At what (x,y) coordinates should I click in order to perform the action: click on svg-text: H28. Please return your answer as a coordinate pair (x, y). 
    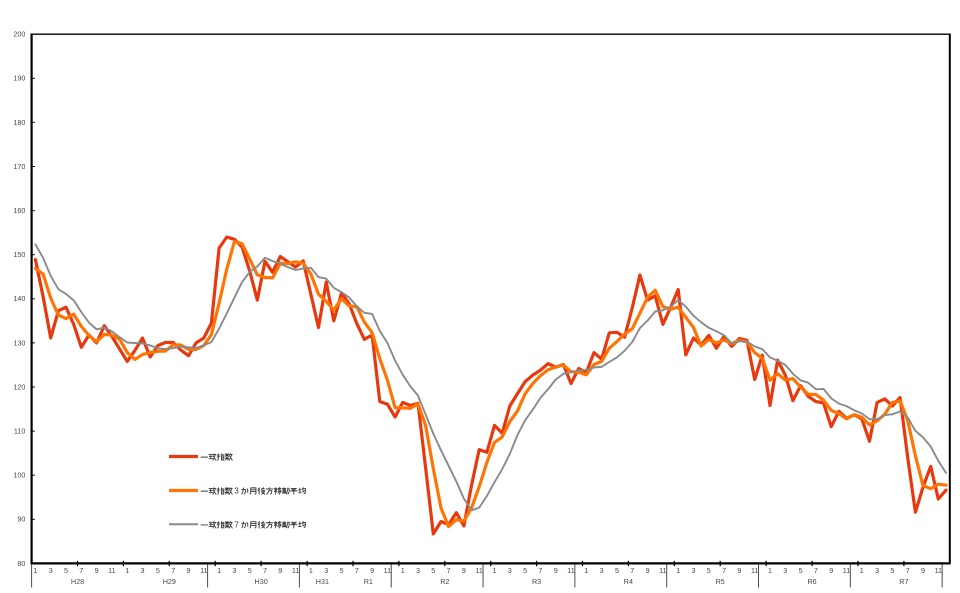
    Looking at the image, I should click on (77, 581).